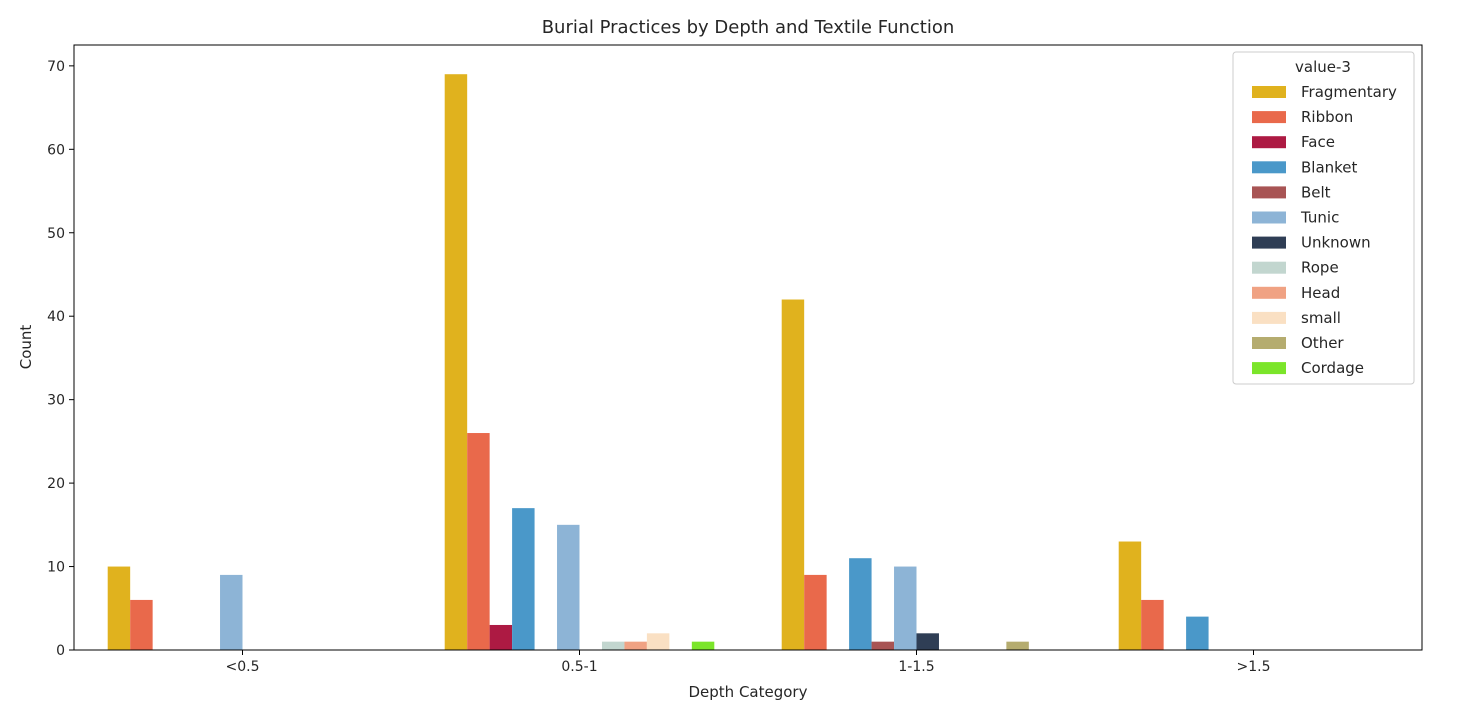 The width and height of the screenshot is (1463, 718). Describe the element at coordinates (579, 667) in the screenshot. I see `x-tick-label: 0.5-1` at that location.